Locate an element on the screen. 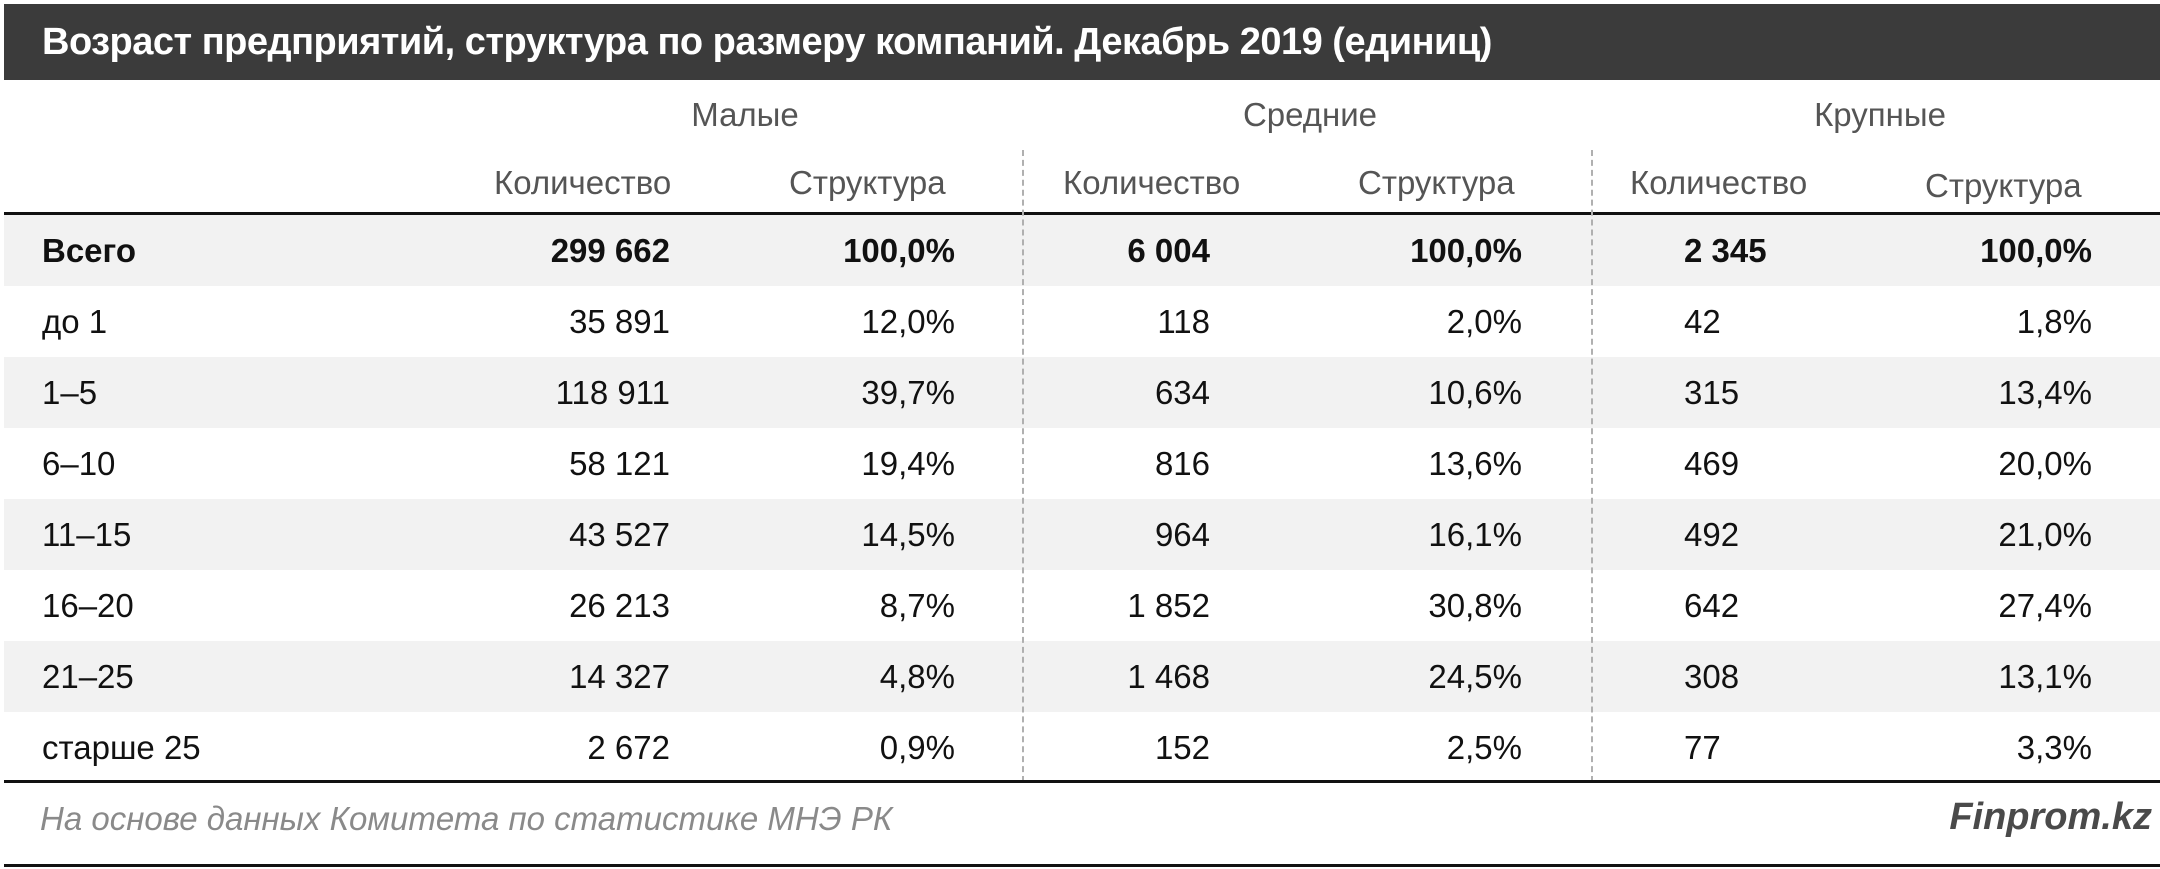 The image size is (2160, 869). row-label: до 1 is located at coordinates (75, 321).